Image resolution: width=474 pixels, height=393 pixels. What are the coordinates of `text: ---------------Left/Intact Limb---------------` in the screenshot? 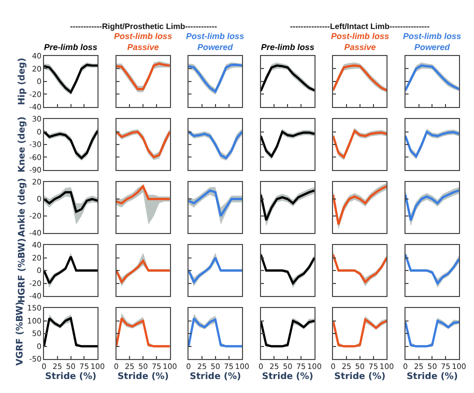 It's located at (360, 26).